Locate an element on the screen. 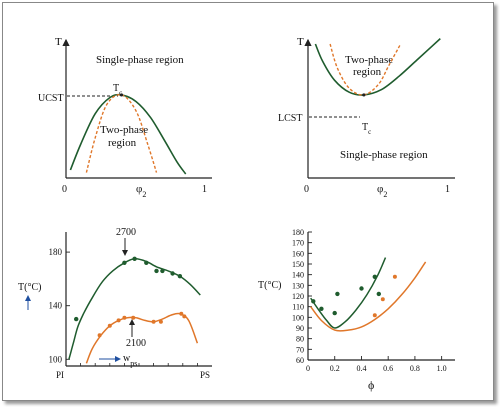 This screenshot has height=407, width=500. x-tick-label: 1.0 is located at coordinates (442, 368).